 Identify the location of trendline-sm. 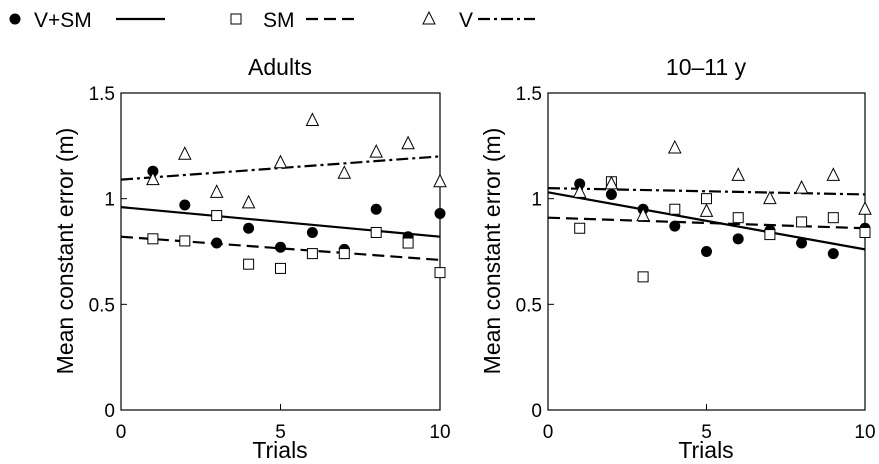
(706, 223).